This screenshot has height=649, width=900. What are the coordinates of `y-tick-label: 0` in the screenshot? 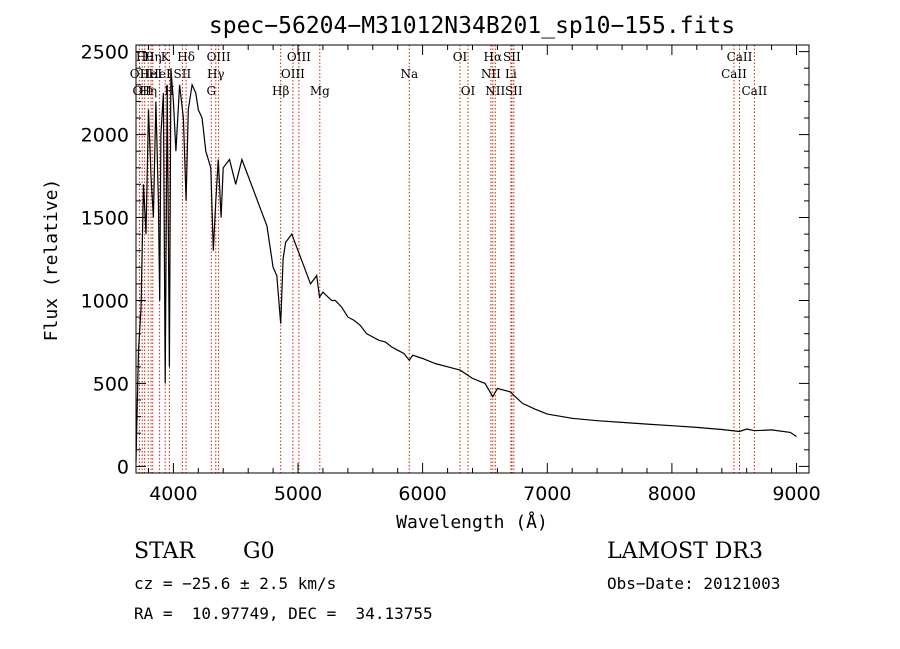 It's located at (123, 467).